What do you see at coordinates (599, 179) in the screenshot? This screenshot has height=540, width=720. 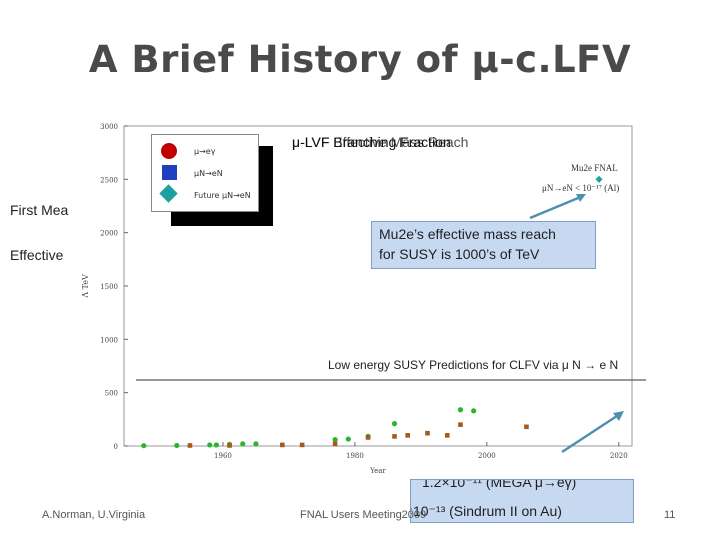 I see `data-point-future` at bounding box center [599, 179].